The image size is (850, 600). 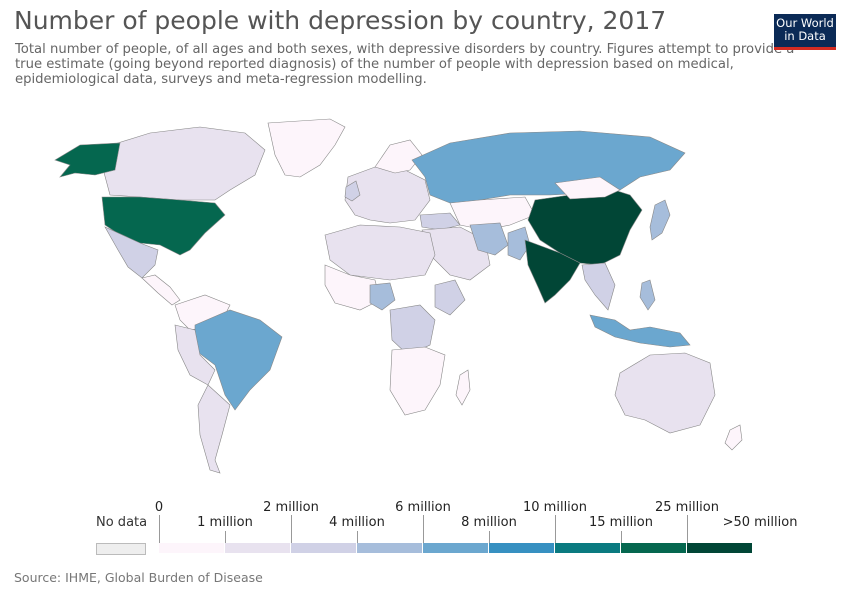 I want to click on country-new-zealand, so click(x=733, y=437).